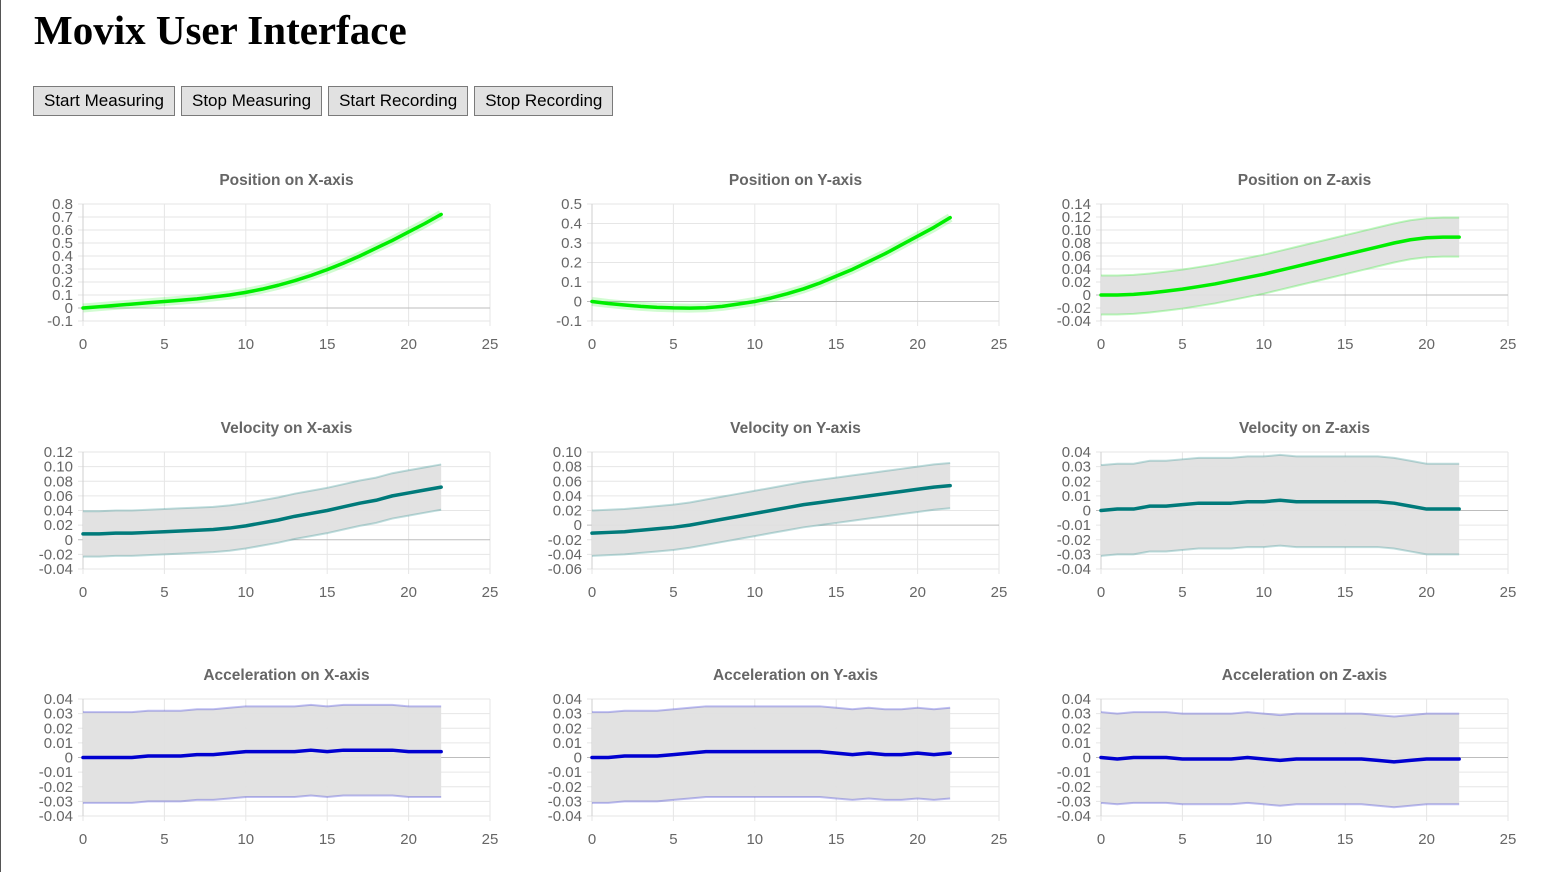 This screenshot has width=1548, height=875. I want to click on chart7-title: Acceleration on Y-axis, so click(795, 675).